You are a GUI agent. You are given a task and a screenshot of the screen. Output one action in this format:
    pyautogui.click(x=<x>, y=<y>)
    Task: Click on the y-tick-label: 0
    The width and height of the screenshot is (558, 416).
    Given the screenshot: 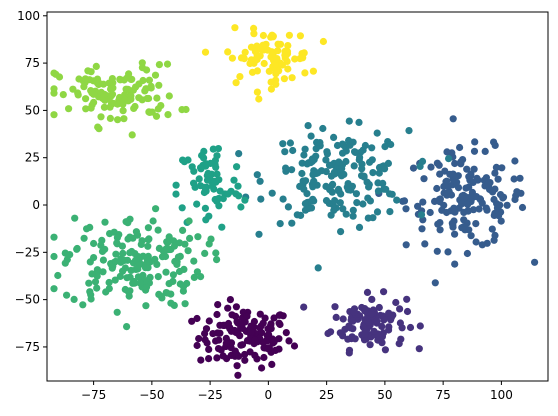 What is the action you would take?
    pyautogui.click(x=36, y=205)
    